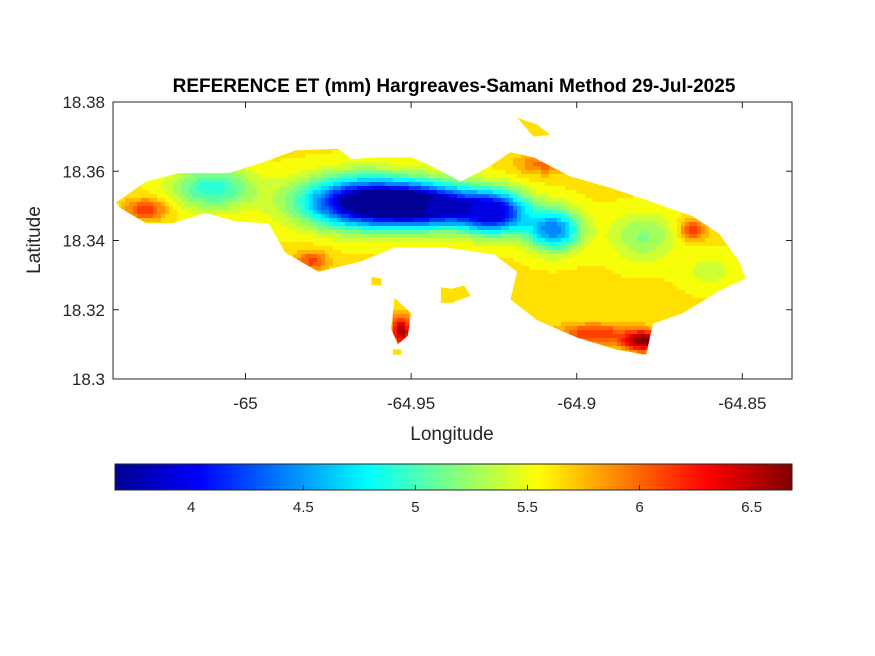  I want to click on colorbar-axis: 4 4.5 5 5.5 6 6.5, so click(474, 500).